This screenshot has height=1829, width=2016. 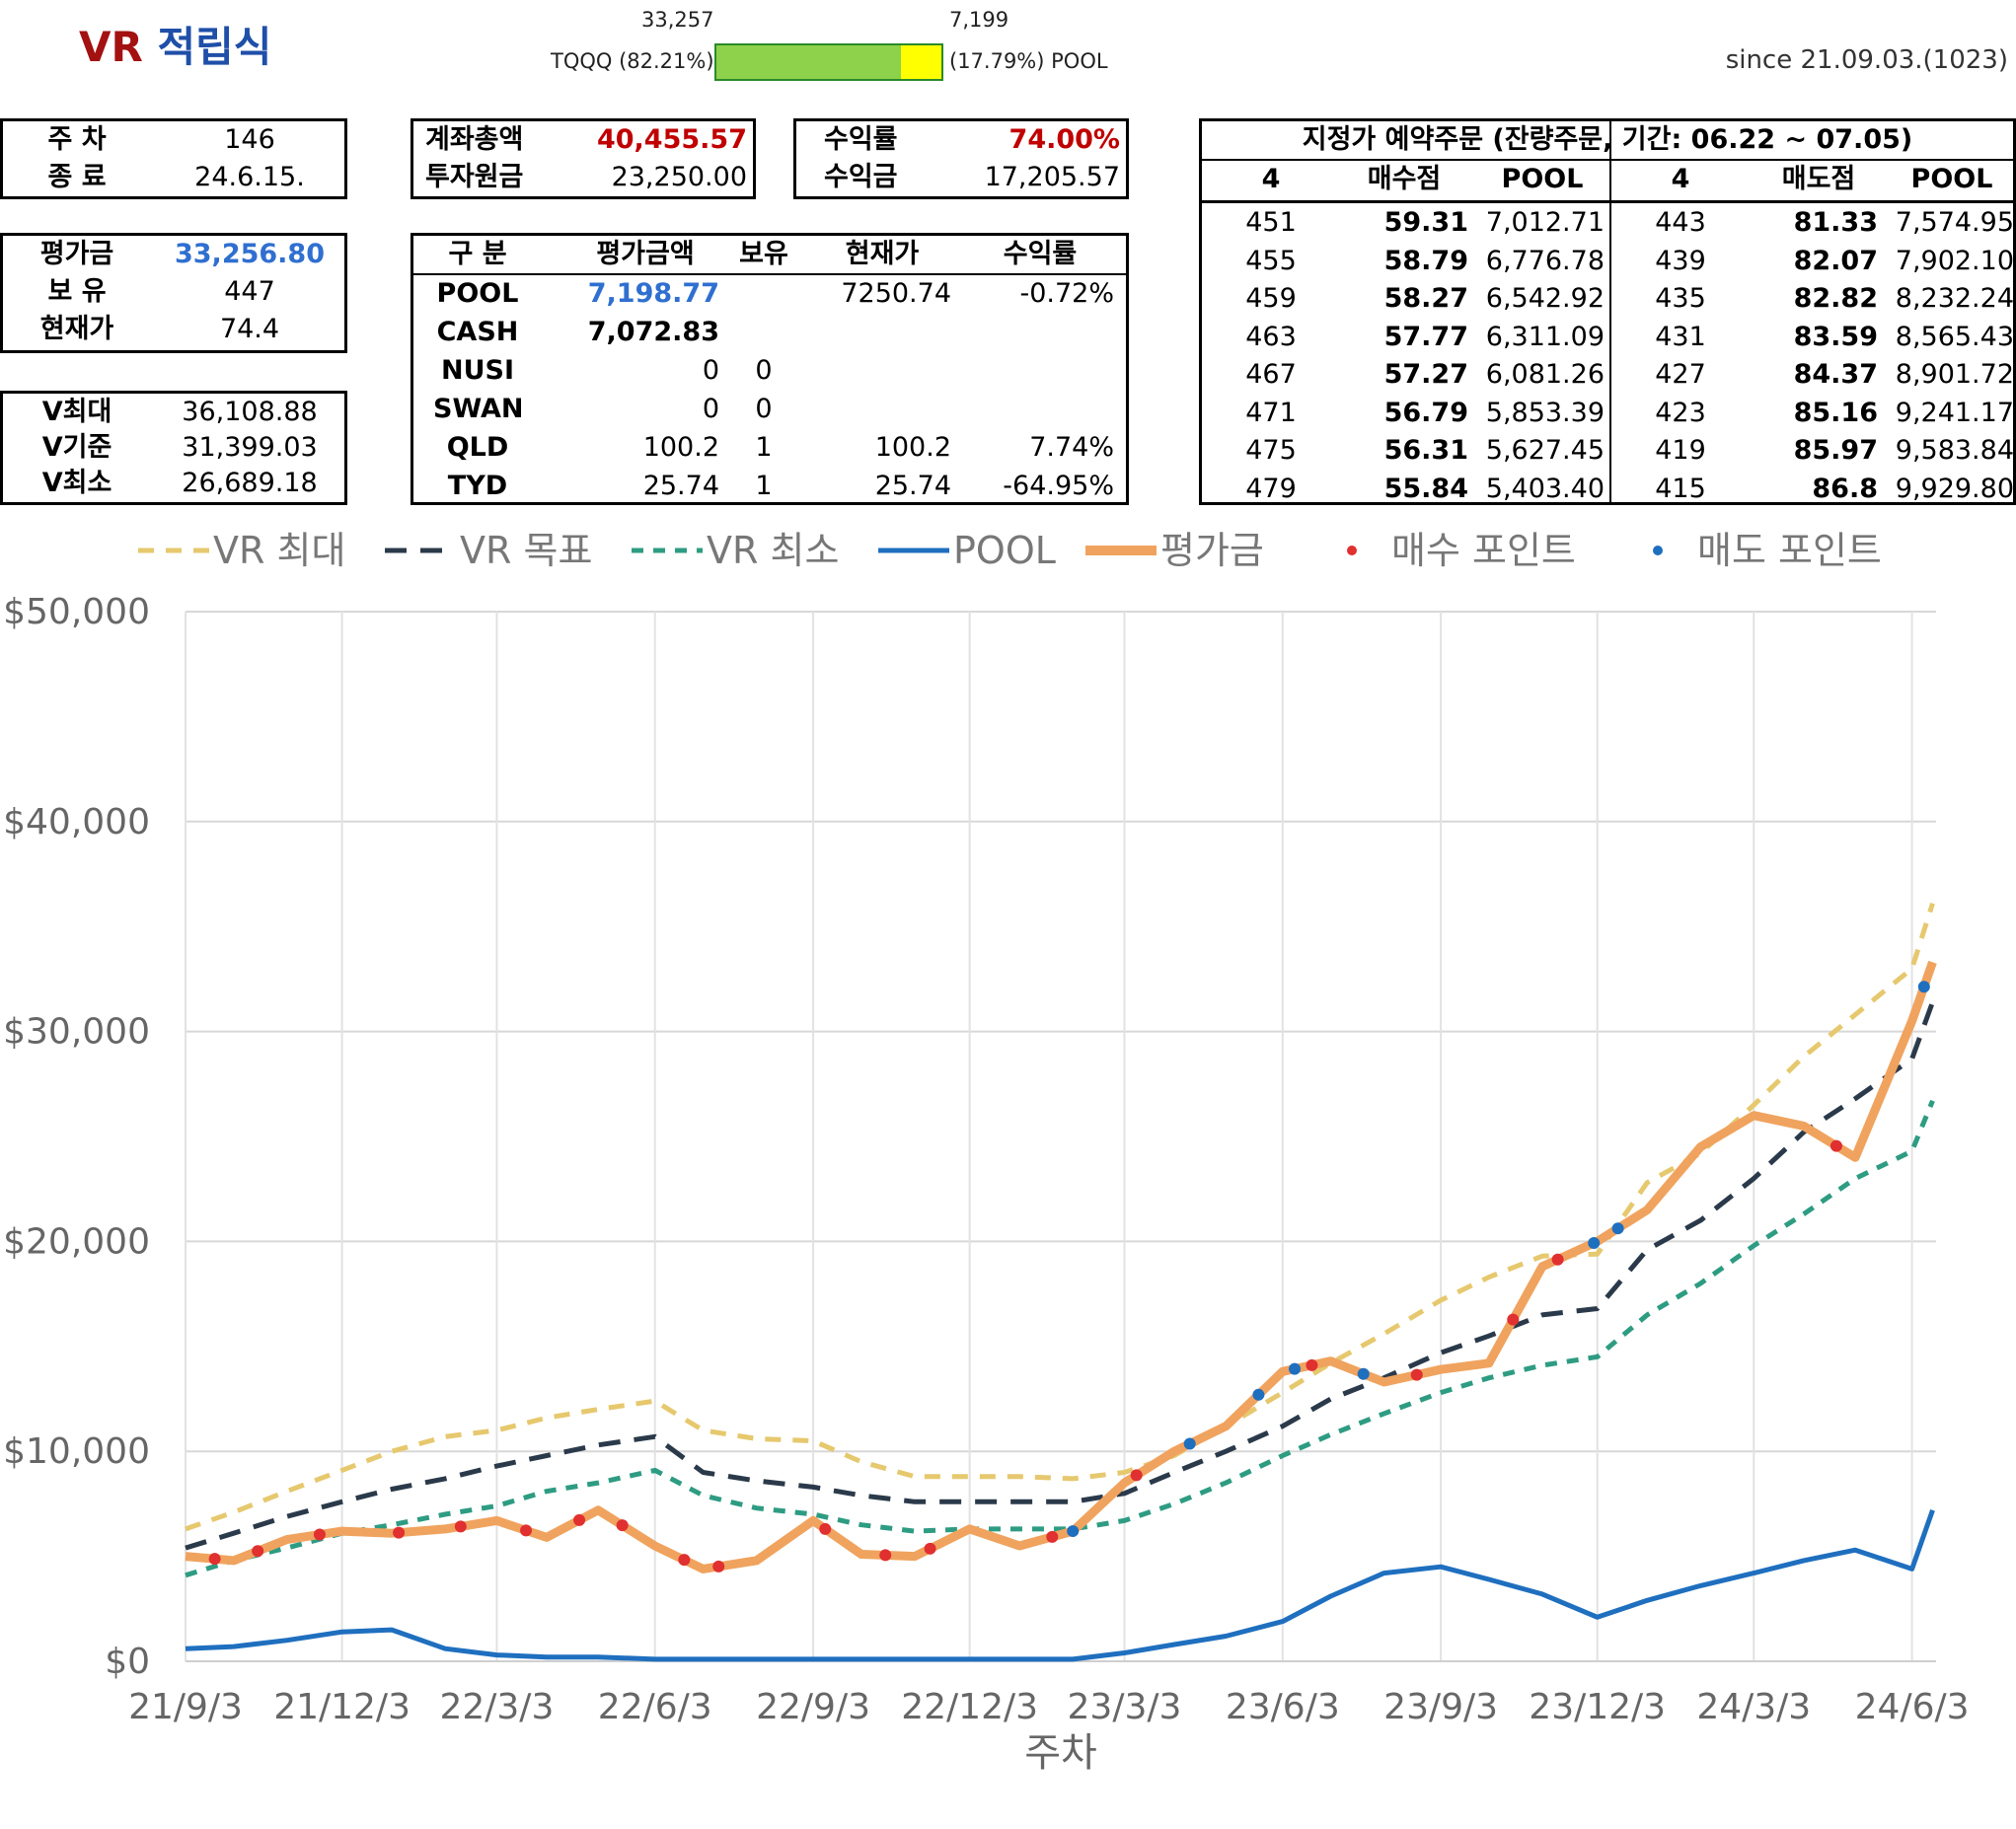 I want to click on legend-item: POOL, so click(x=967, y=551).